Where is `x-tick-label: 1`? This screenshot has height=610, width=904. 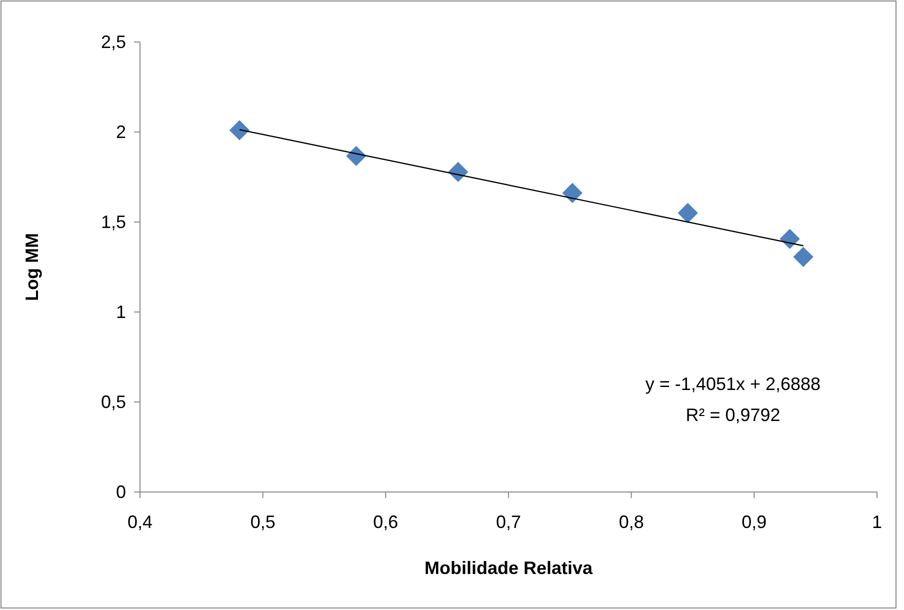 x-tick-label: 1 is located at coordinates (877, 522).